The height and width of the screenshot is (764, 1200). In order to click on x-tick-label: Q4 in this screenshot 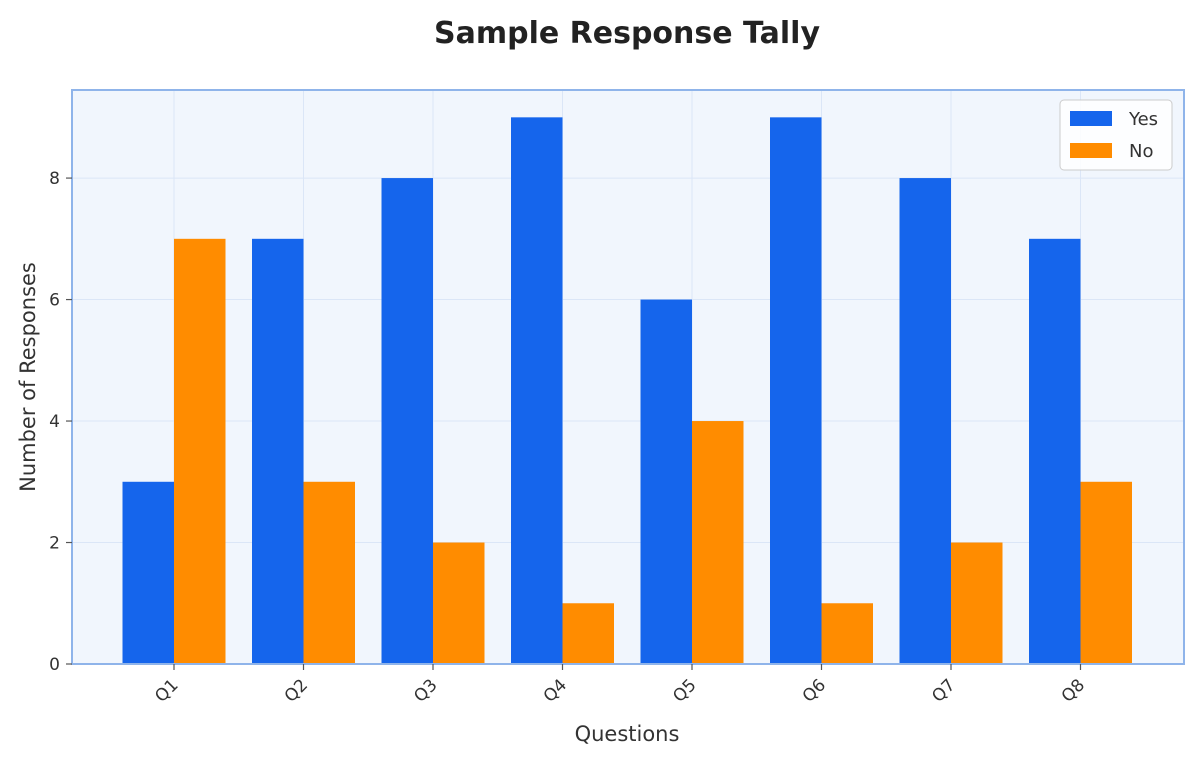, I will do `click(555, 690)`.